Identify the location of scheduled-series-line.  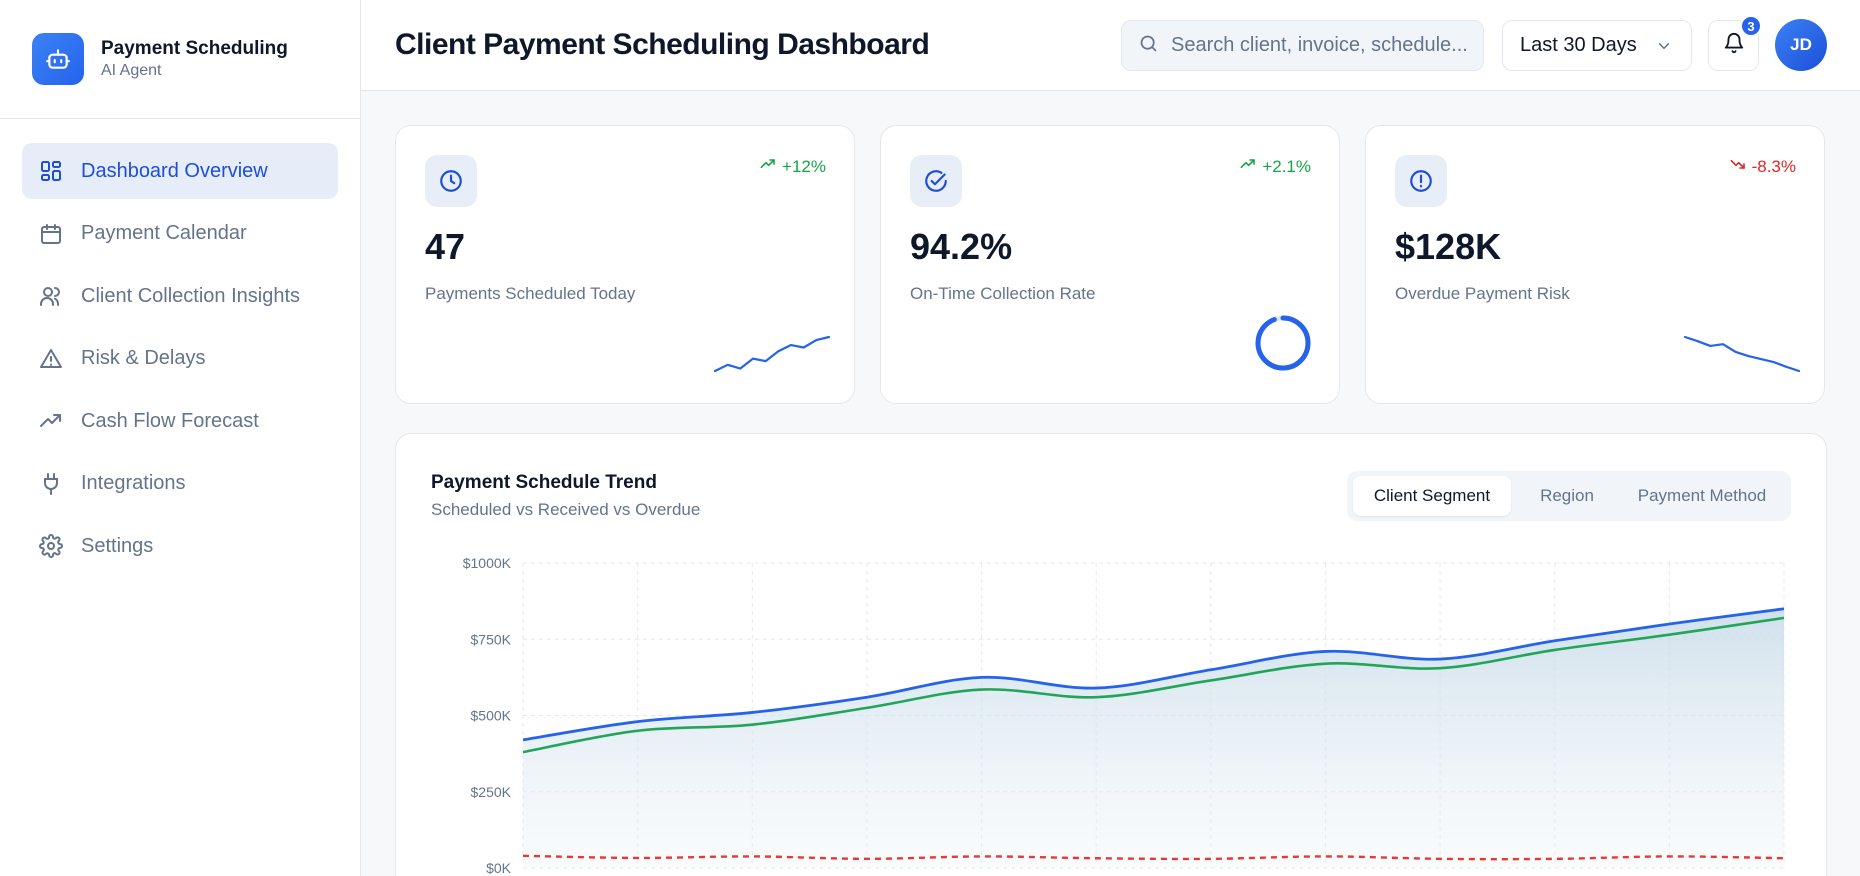
(1153, 674).